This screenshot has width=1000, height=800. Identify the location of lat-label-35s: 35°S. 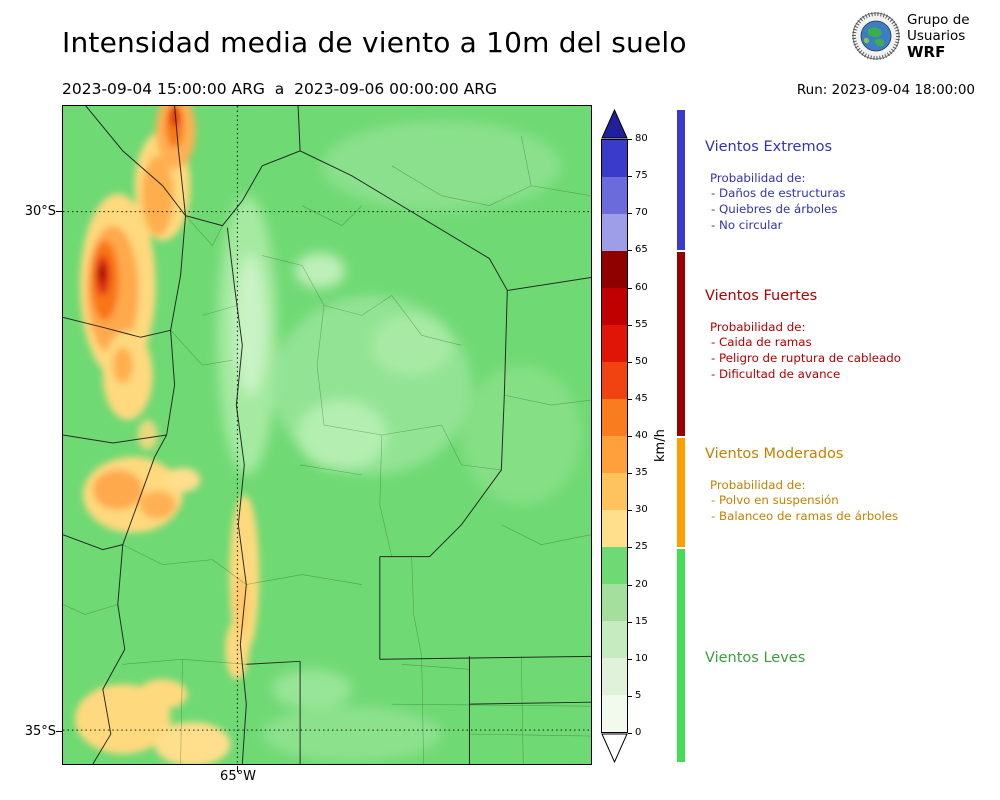
(40, 731).